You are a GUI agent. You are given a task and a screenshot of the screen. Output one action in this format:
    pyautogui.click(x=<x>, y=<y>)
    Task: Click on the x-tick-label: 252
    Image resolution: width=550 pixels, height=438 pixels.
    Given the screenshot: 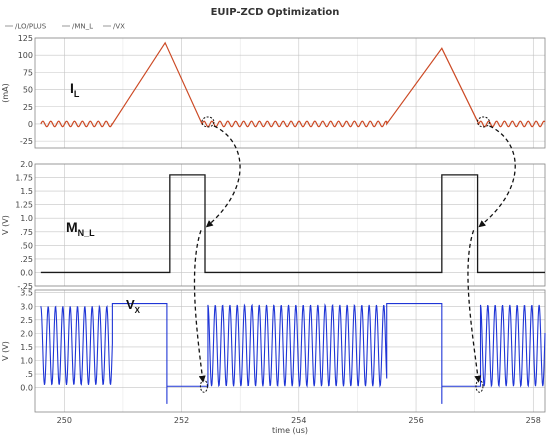 What is the action you would take?
    pyautogui.click(x=181, y=420)
    